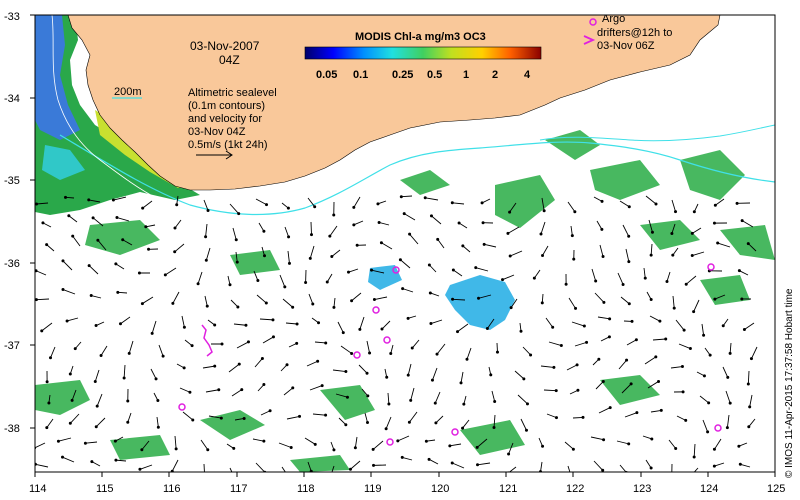  I want to click on argo-legend-track-icon, so click(589, 40).